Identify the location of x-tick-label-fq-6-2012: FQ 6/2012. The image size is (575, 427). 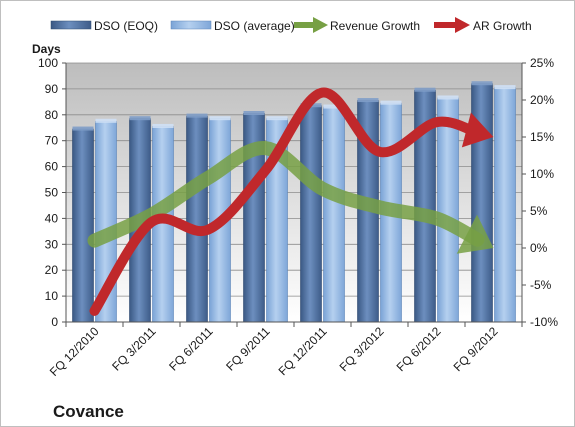
(419, 349).